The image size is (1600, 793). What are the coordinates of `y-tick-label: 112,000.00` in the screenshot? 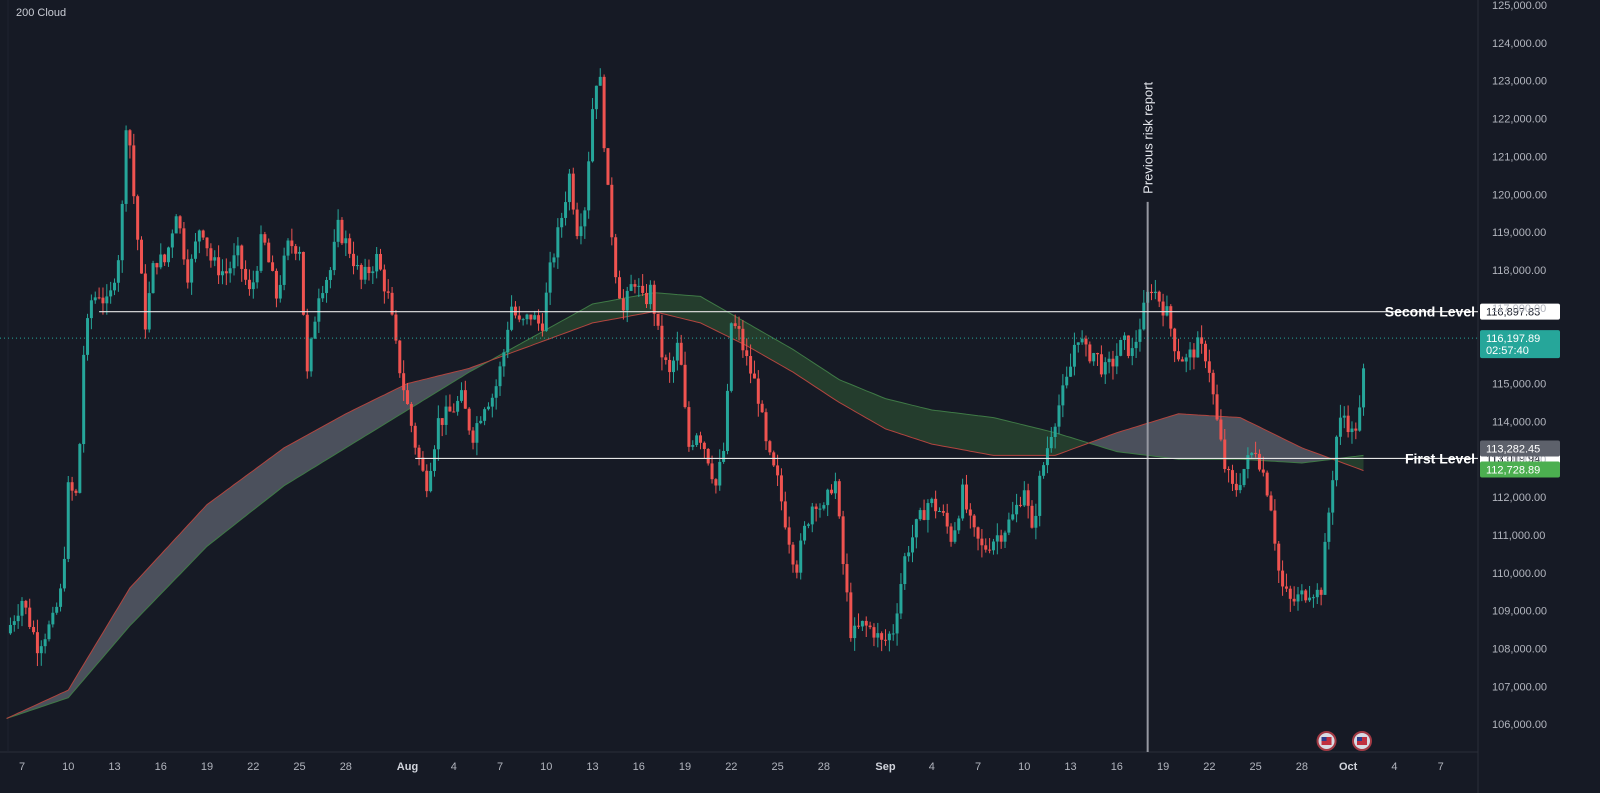 It's located at (1519, 498).